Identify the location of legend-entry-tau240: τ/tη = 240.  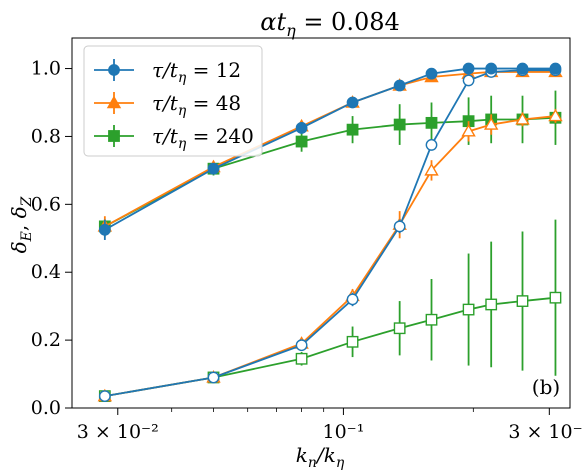
(174, 138).